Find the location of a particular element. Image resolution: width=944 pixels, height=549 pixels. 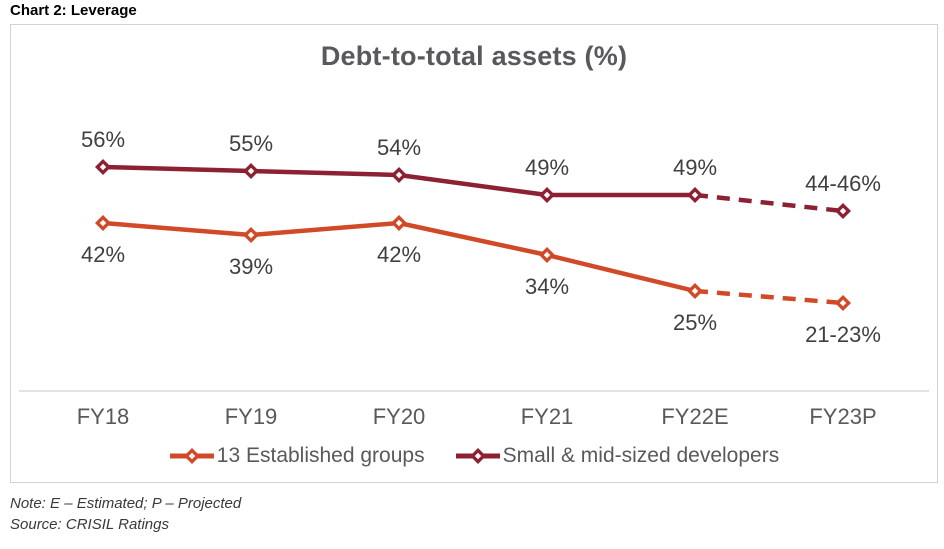

x-axis-label: FY19 is located at coordinates (251, 416).